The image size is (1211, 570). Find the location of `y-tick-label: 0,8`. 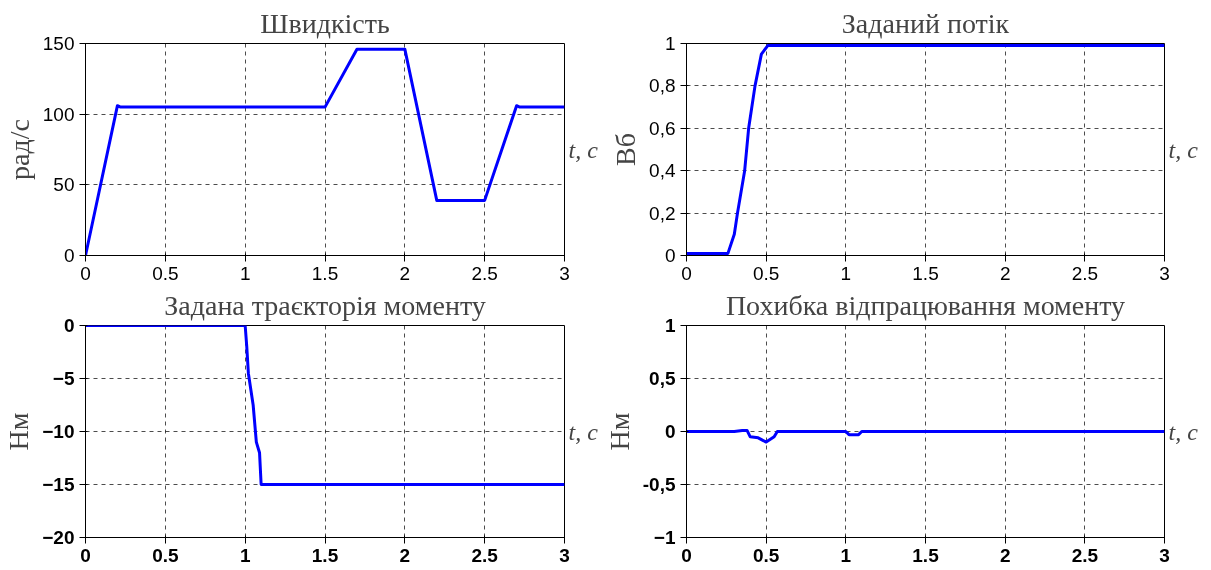

y-tick-label: 0,8 is located at coordinates (662, 86).